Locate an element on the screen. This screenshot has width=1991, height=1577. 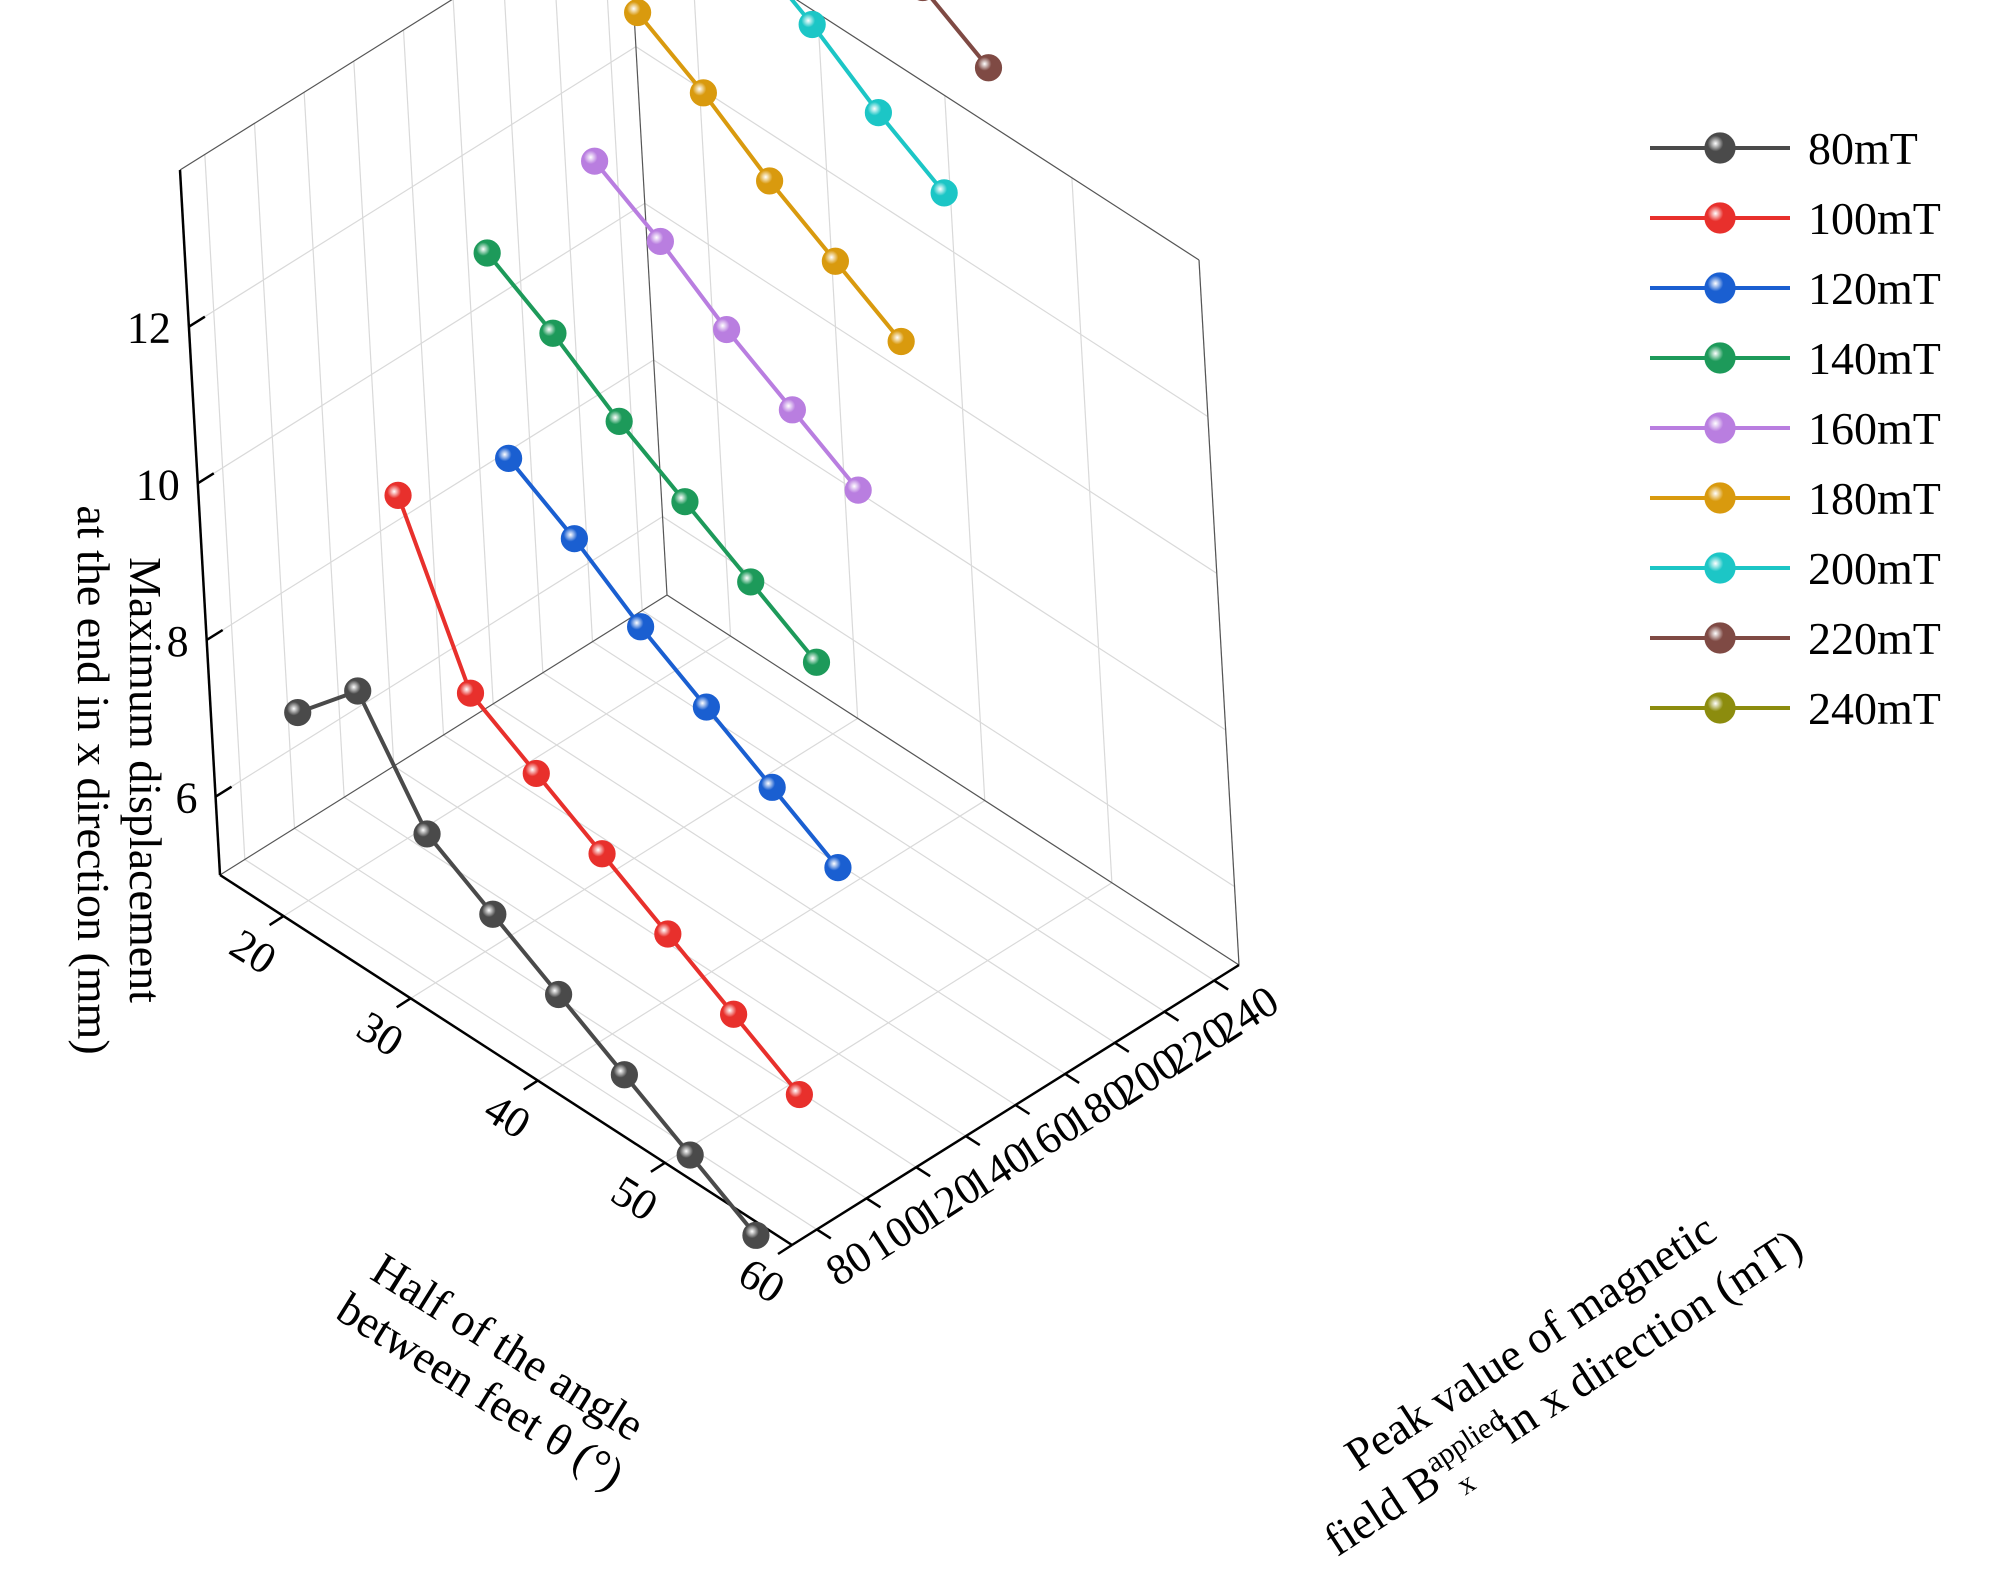
z-tick-label: 12 is located at coordinates (149, 328).